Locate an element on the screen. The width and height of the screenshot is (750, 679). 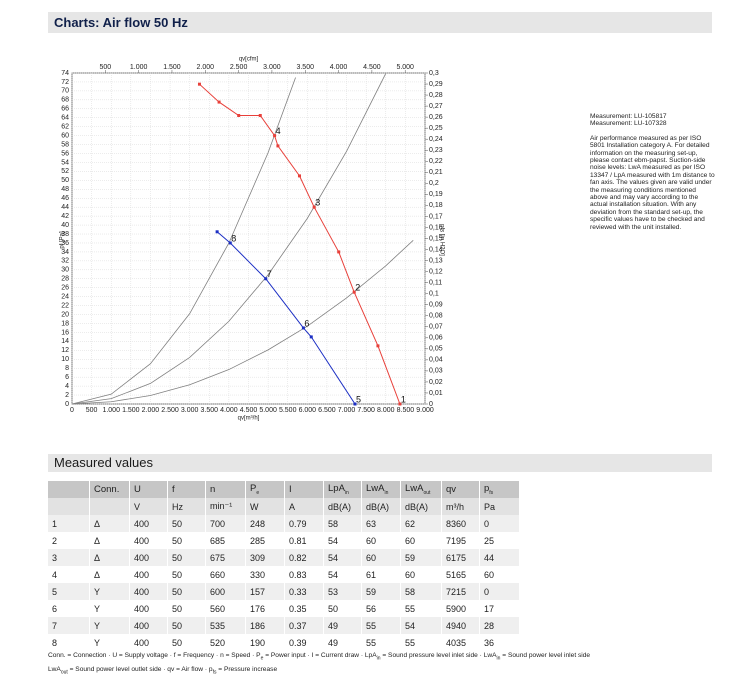
table-cell: 0.37 is located at coordinates (304, 625).